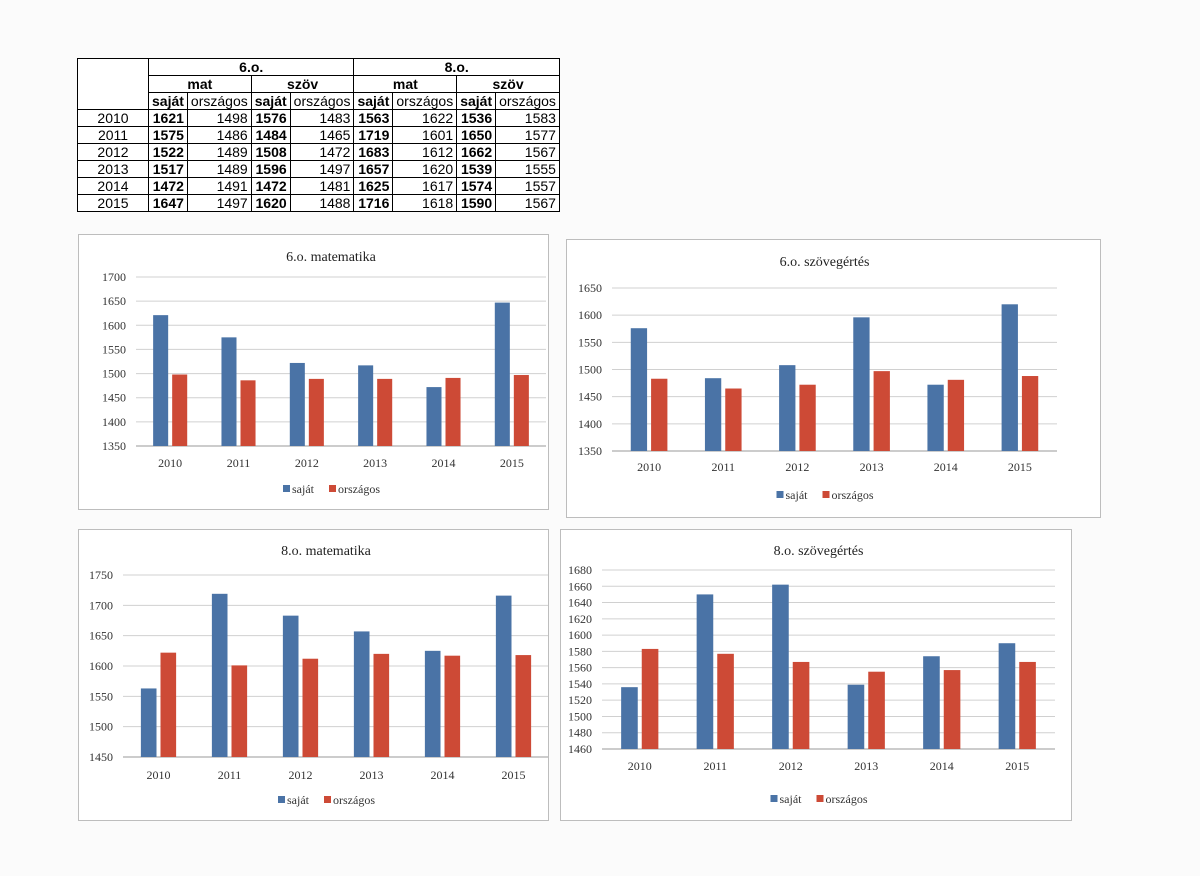 This screenshot has height=876, width=1200. What do you see at coordinates (527, 135) in the screenshot?
I see `value-cell-orszagos: 1577` at bounding box center [527, 135].